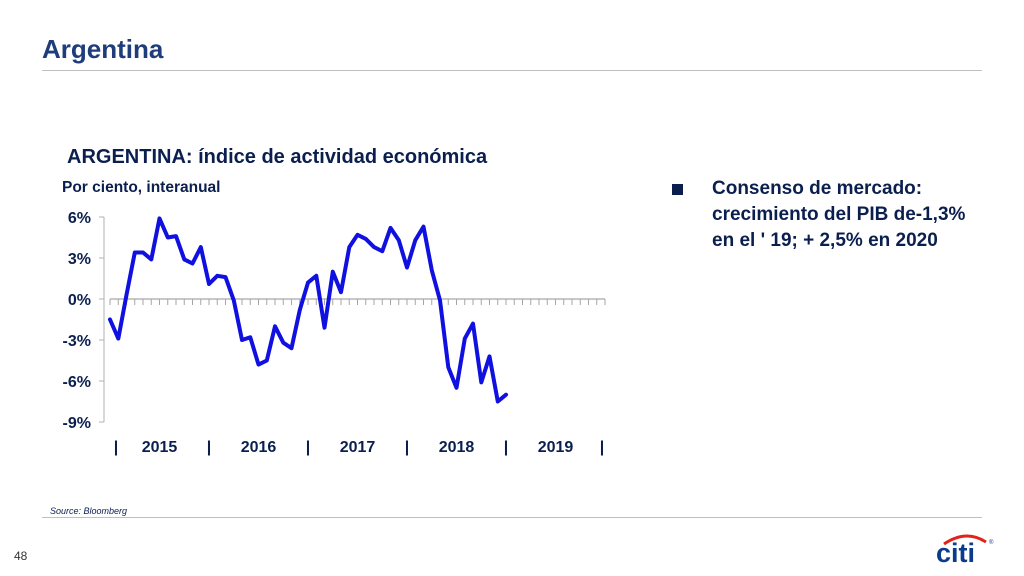 Image resolution: width=1024 pixels, height=576 pixels. Describe the element at coordinates (77, 423) in the screenshot. I see `y-tick-label: -9%` at that location.